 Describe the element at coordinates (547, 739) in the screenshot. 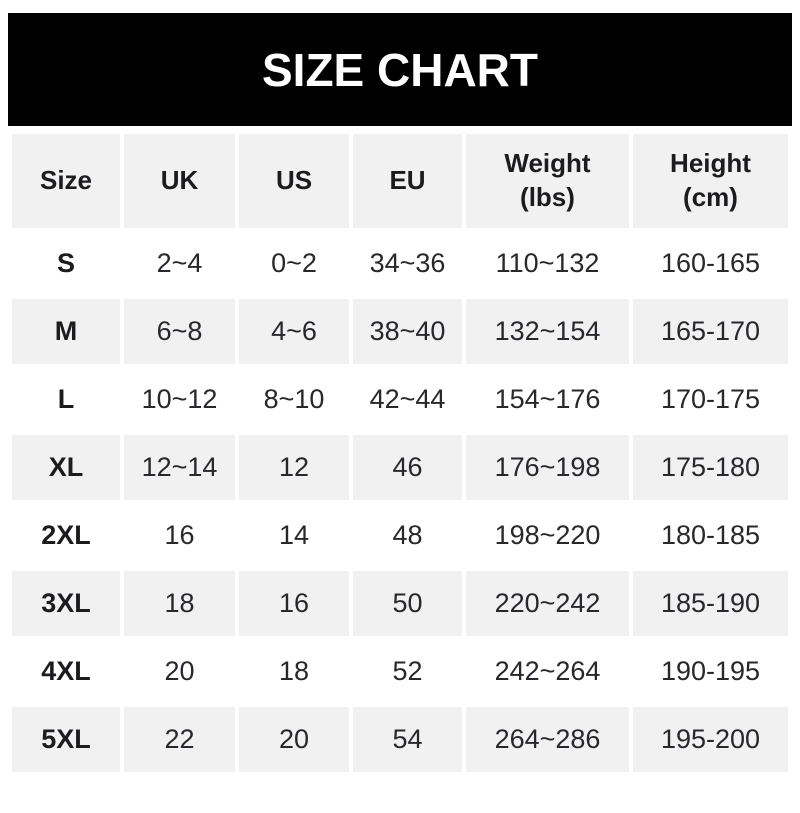

I see `value-cell: 264~286` at that location.